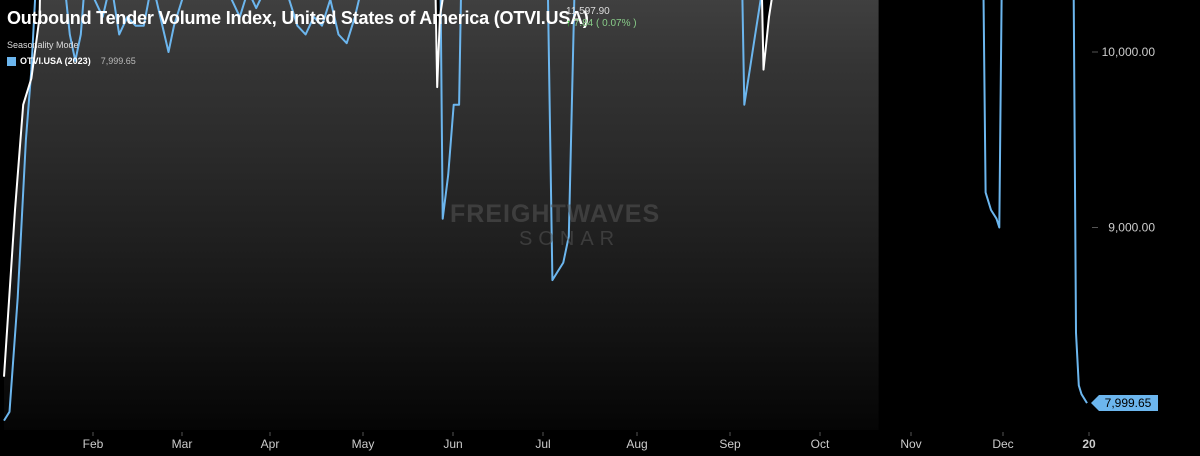 The image size is (1200, 456). I want to click on current-value: 11,597.90, so click(588, 11).